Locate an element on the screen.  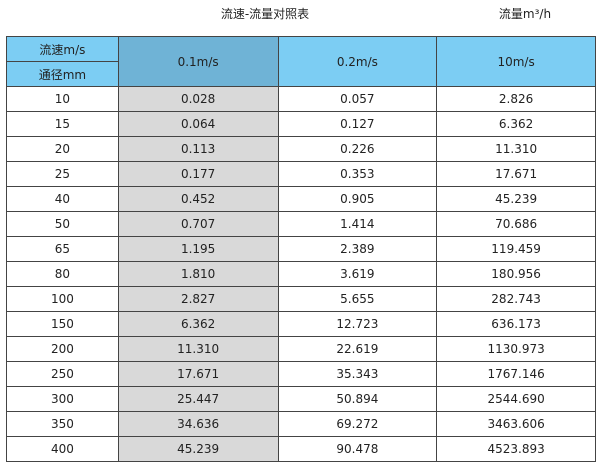
diameter-cell: 50 is located at coordinates (62, 224).